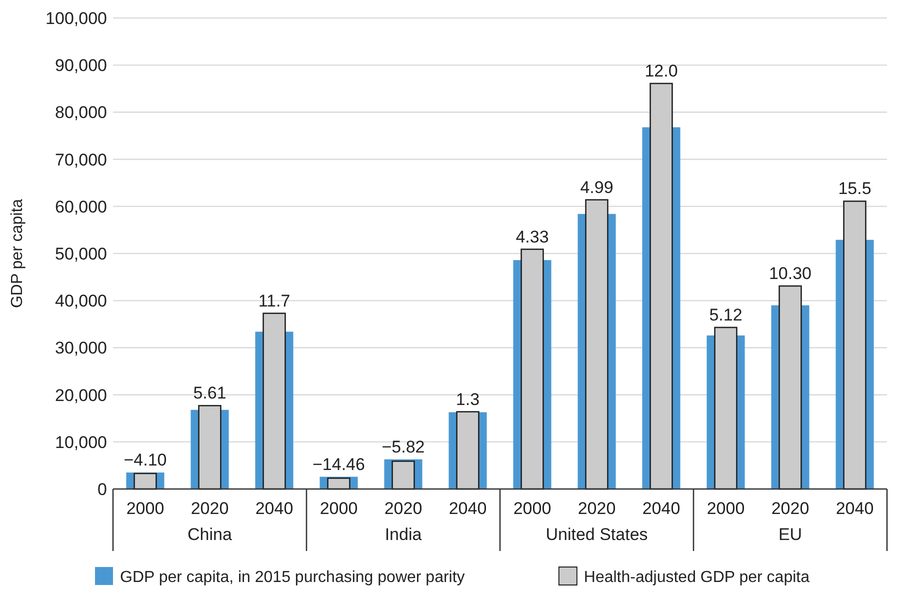 This screenshot has height=590, width=908. What do you see at coordinates (725, 314) in the screenshot?
I see `annotation: 5.12` at bounding box center [725, 314].